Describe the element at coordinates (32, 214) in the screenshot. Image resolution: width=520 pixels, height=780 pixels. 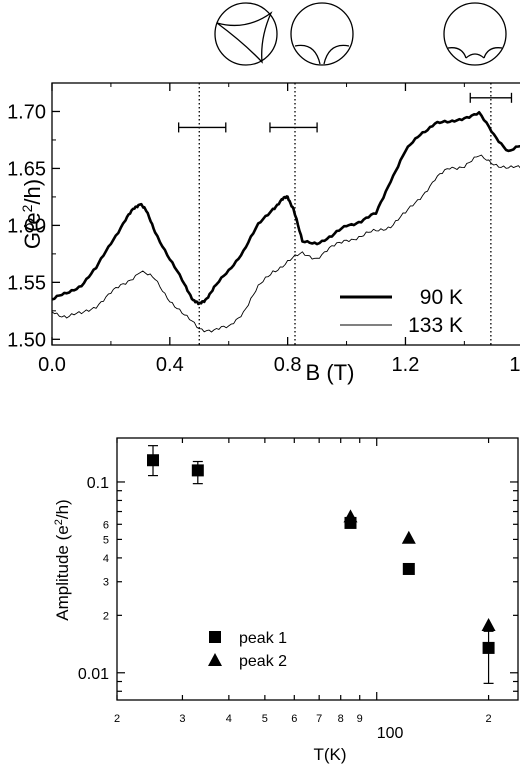
I see `top-y-axis-title: G(e2/h)` at that location.